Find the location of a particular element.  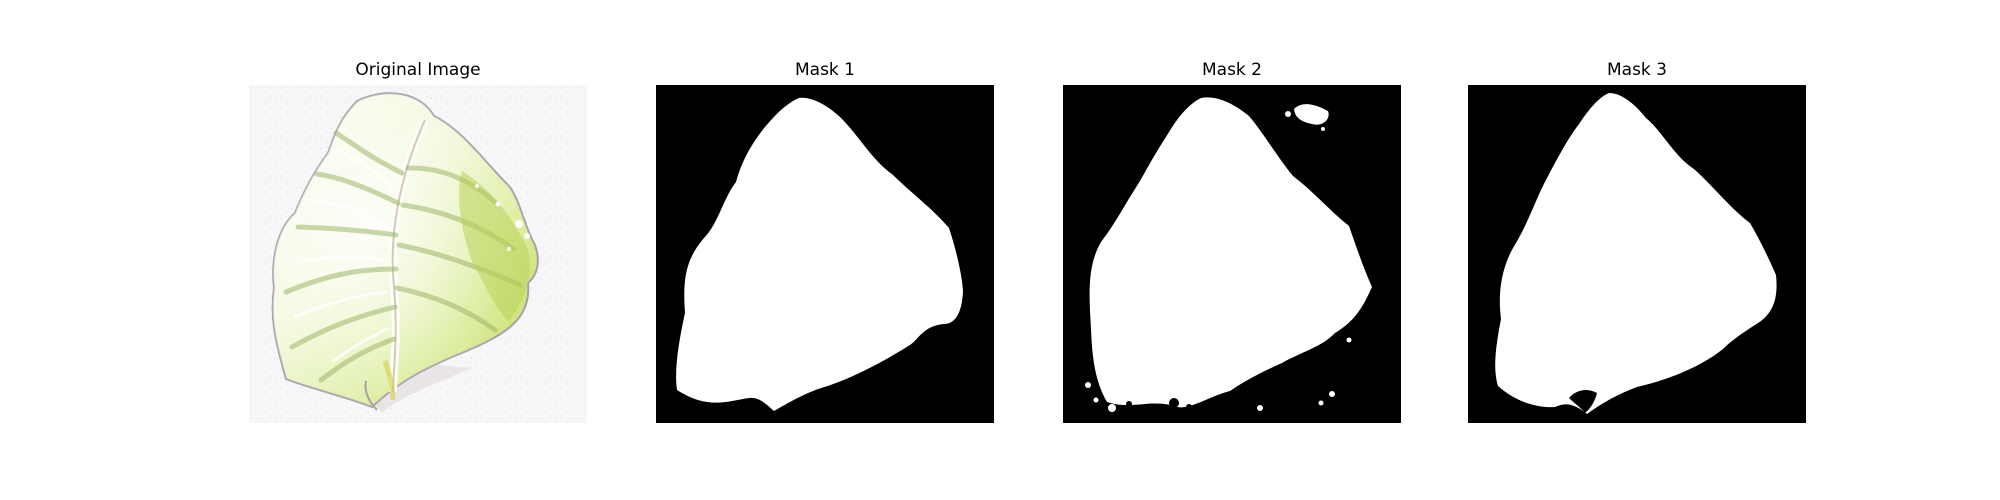

mask-2-visual is located at coordinates (1232, 254).